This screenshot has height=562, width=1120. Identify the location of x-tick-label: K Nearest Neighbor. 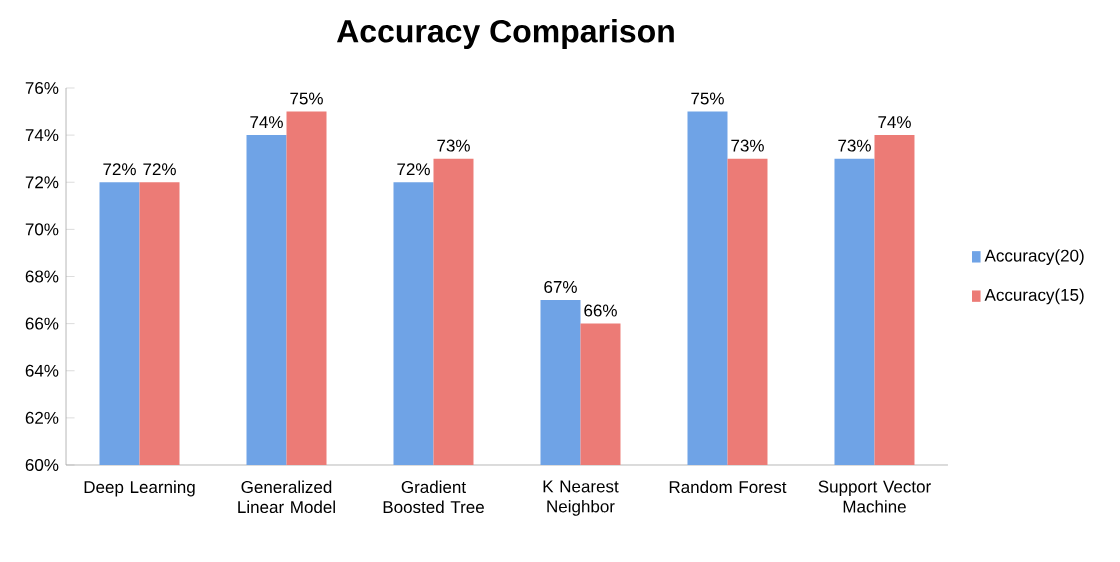
(581, 498).